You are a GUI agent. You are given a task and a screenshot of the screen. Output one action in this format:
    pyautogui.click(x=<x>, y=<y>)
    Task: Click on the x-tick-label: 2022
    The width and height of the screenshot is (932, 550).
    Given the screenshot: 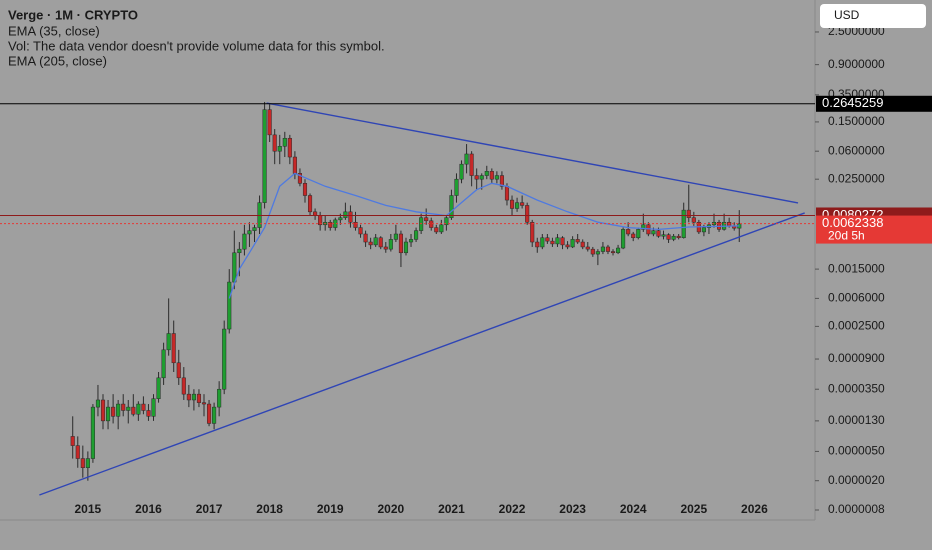 What is the action you would take?
    pyautogui.click(x=512, y=509)
    